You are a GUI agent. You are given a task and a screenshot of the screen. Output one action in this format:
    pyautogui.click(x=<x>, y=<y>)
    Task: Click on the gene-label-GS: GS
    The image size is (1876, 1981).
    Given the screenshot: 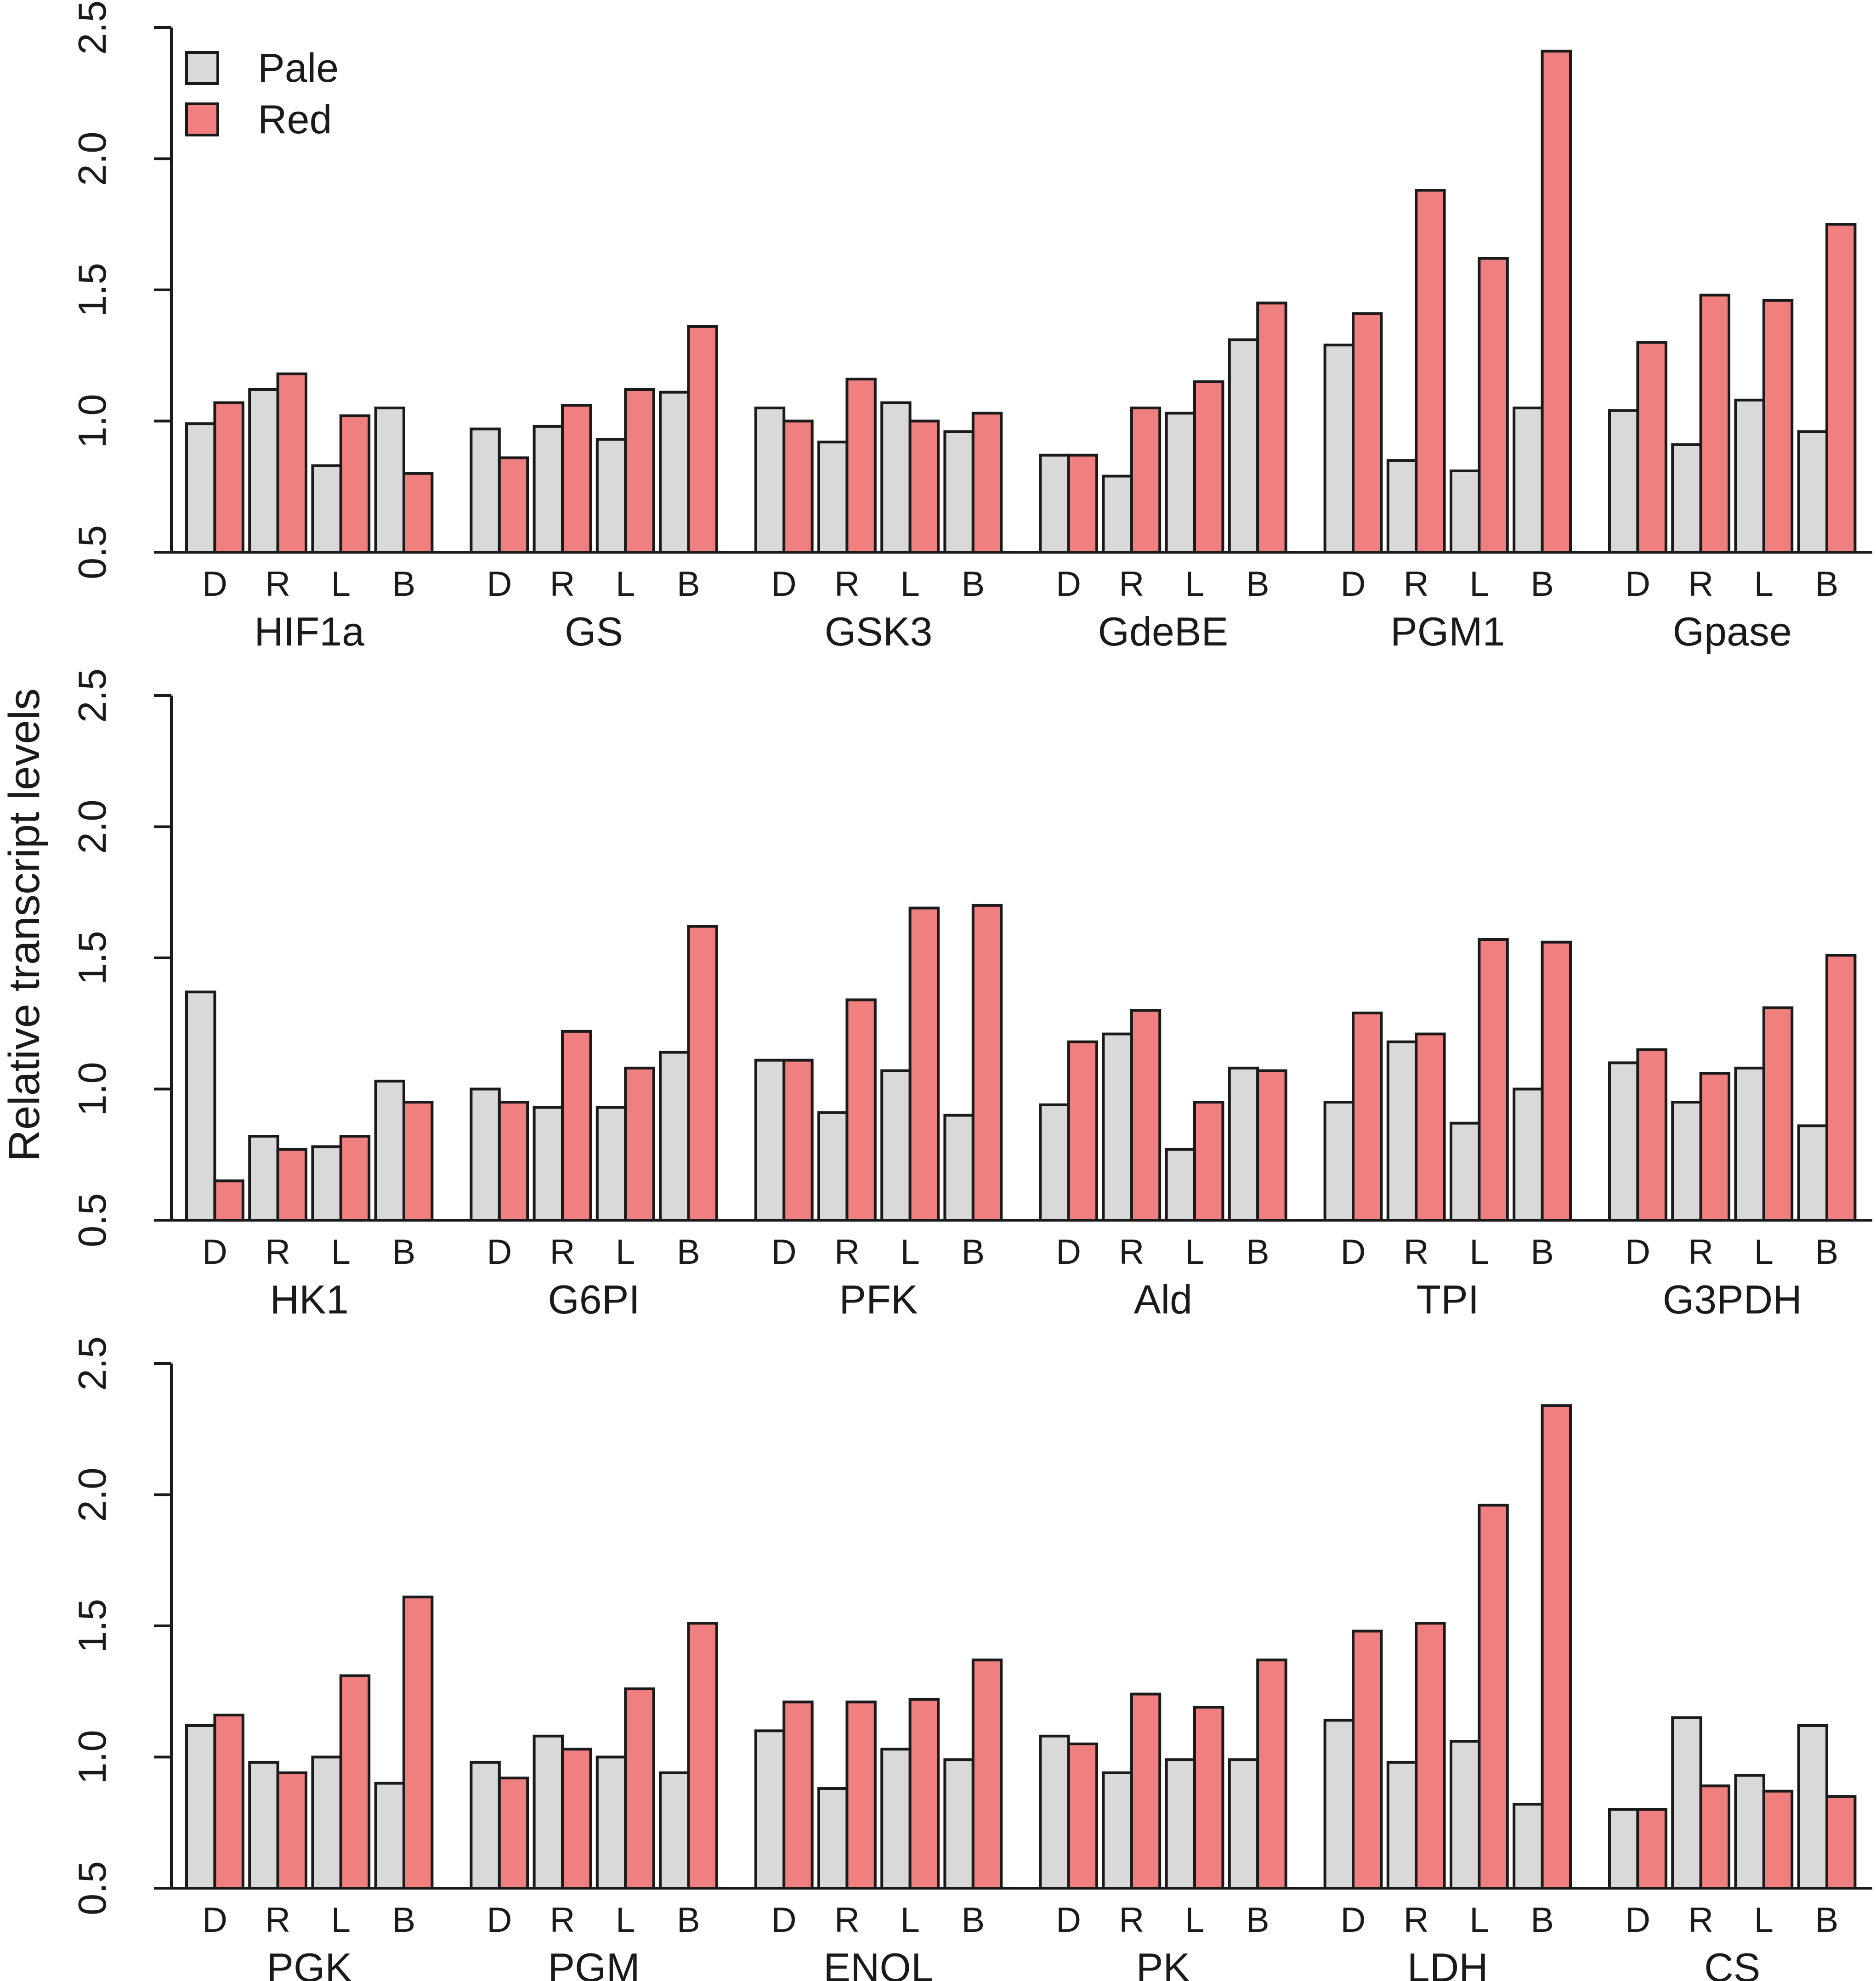 What is the action you would take?
    pyautogui.click(x=594, y=631)
    